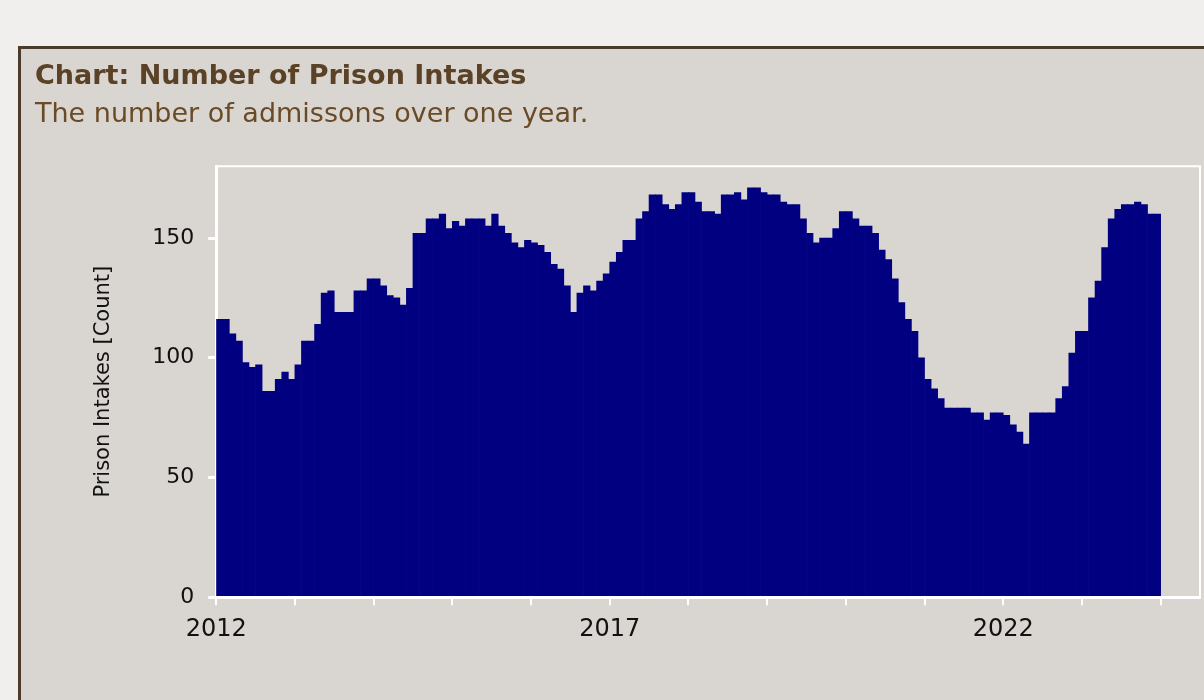 This screenshot has height=700, width=1204. Describe the element at coordinates (216, 627) in the screenshot. I see `x-tick-label: 2012` at that location.